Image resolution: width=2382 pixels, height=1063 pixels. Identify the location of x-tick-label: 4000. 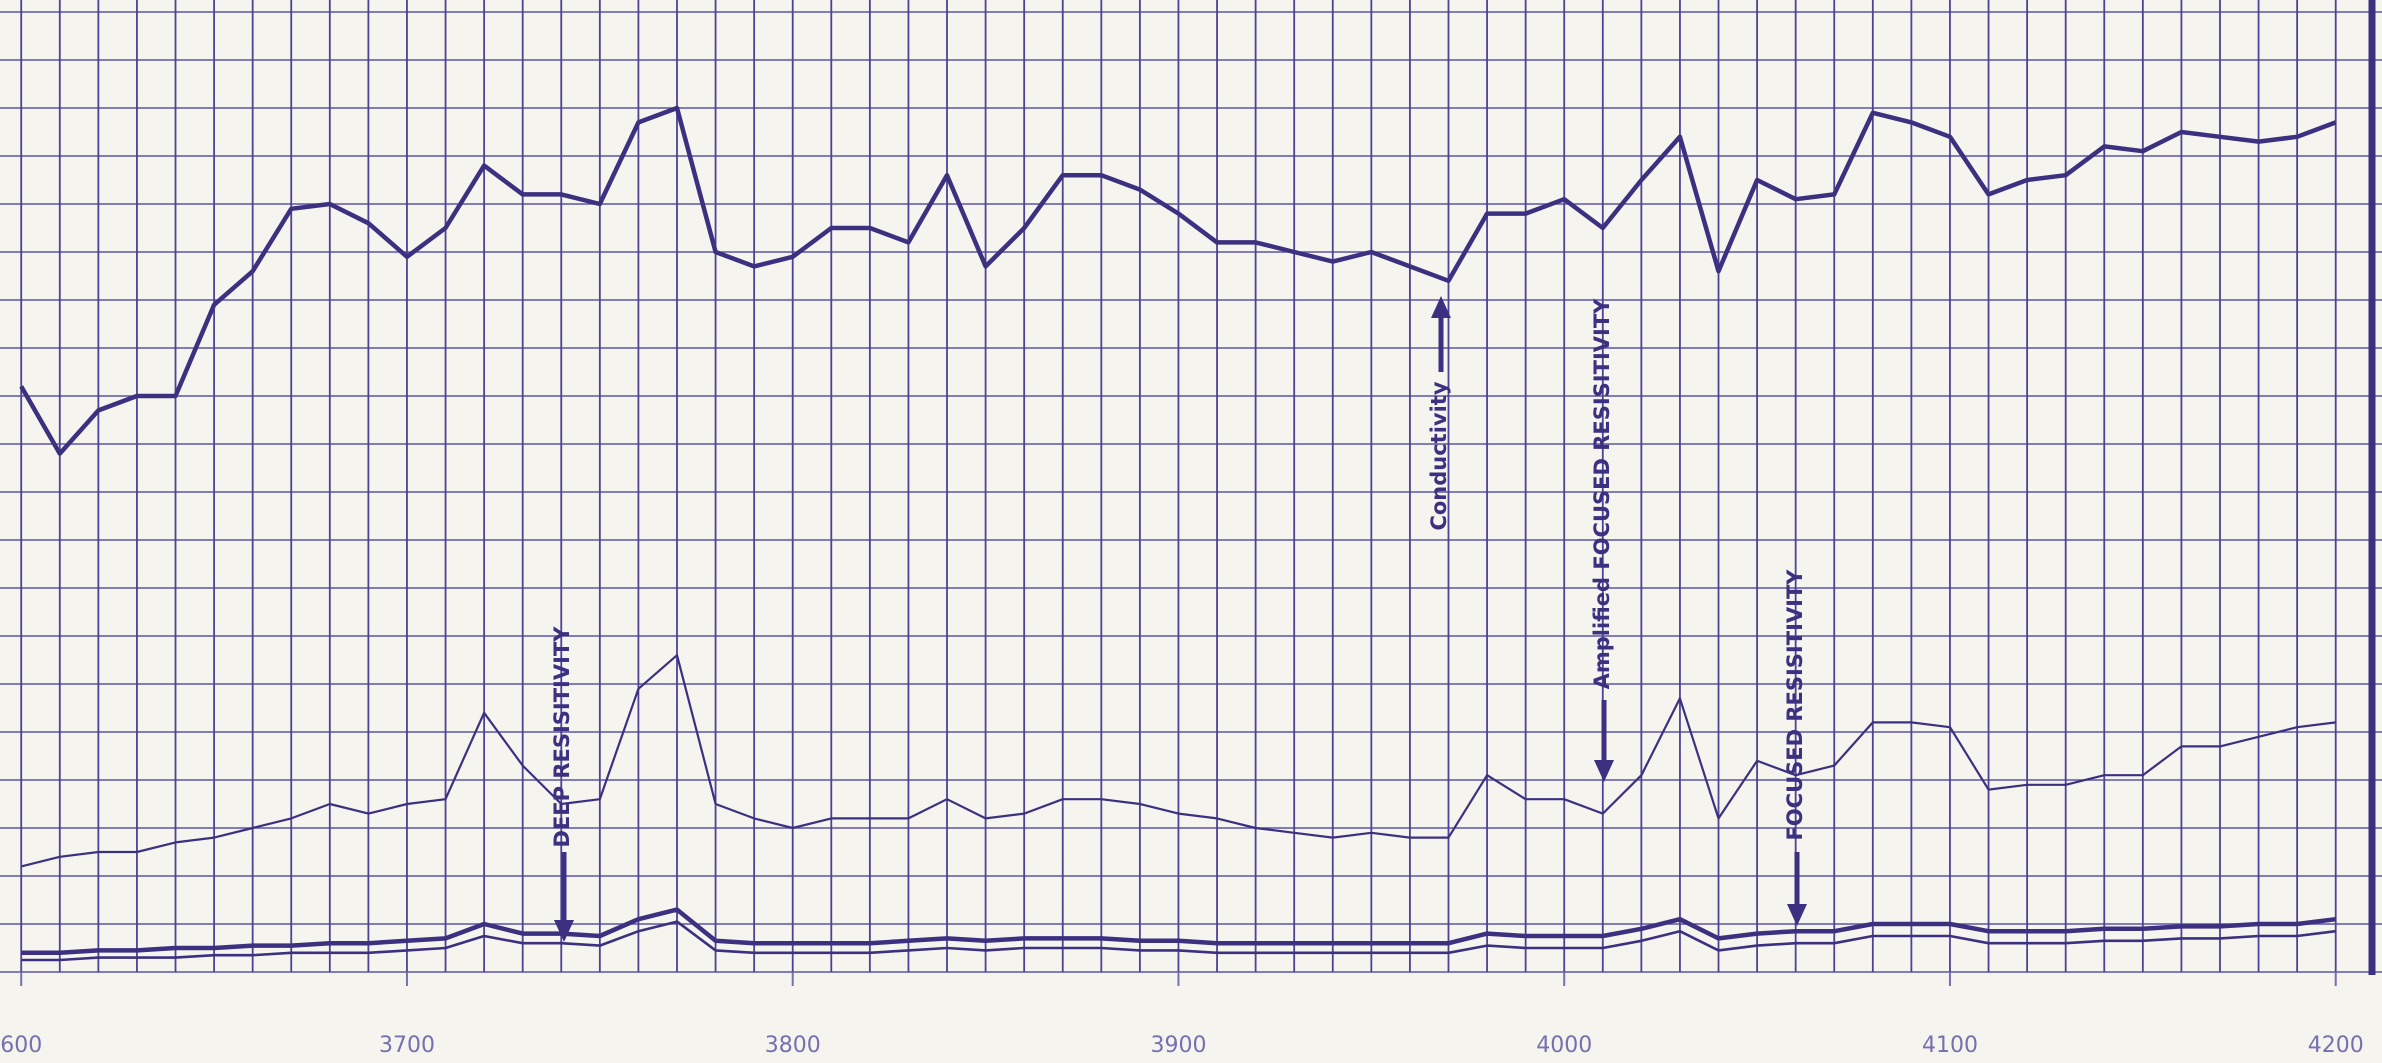
(1564, 1045).